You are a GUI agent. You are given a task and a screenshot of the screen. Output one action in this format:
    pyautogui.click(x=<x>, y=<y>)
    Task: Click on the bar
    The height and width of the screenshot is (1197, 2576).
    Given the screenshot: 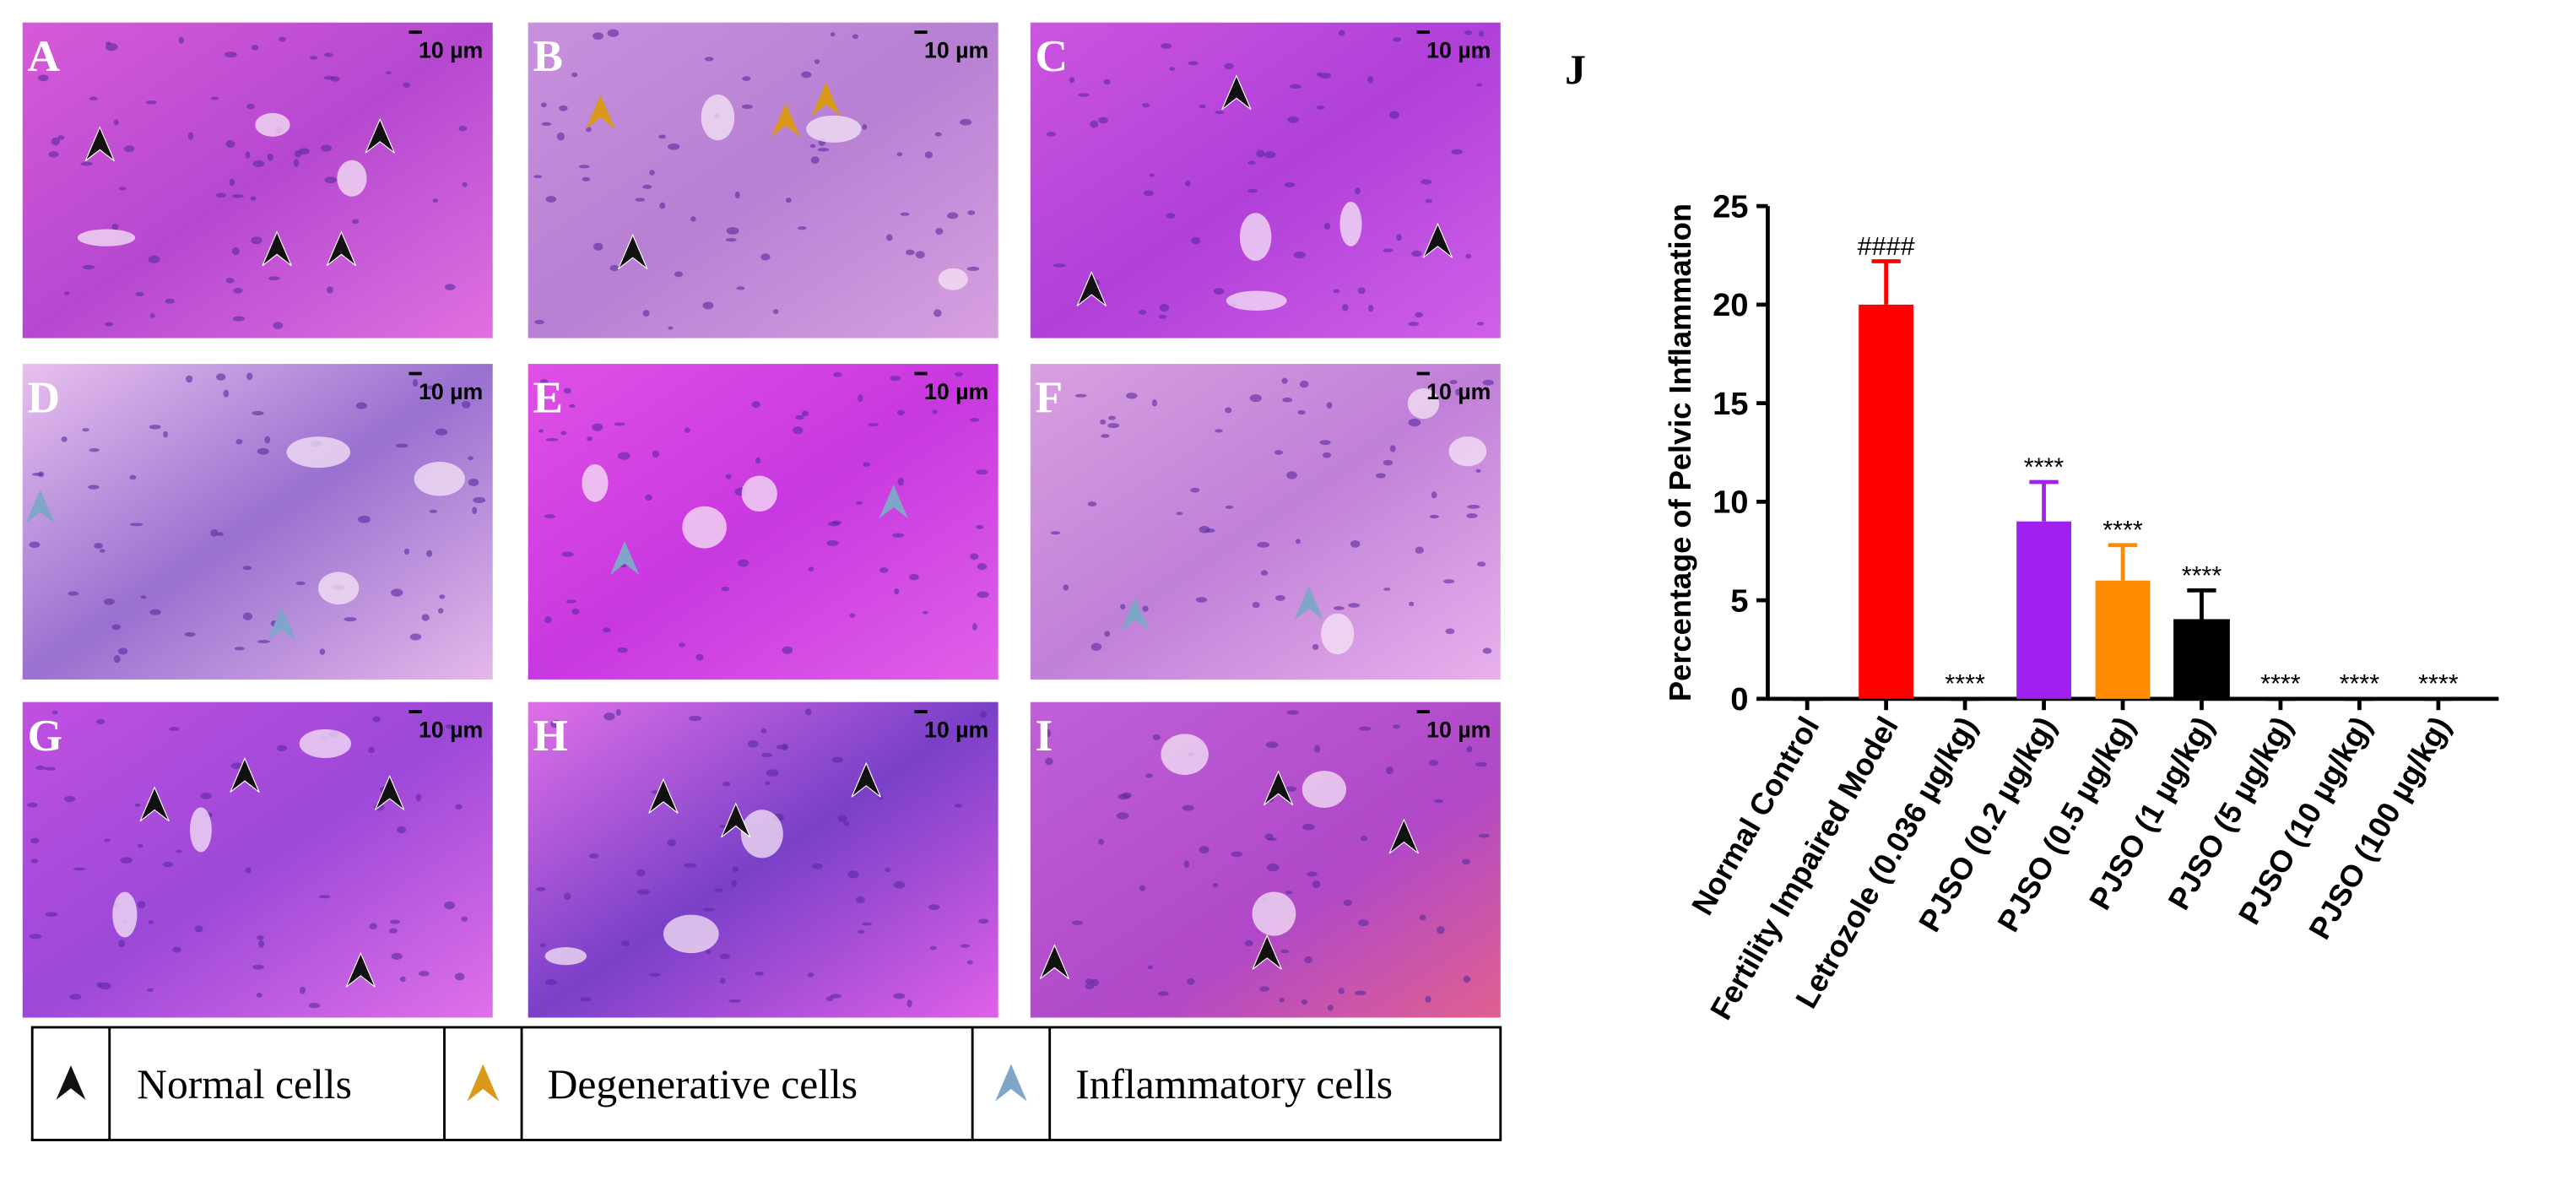 What is the action you would take?
    pyautogui.click(x=2043, y=610)
    